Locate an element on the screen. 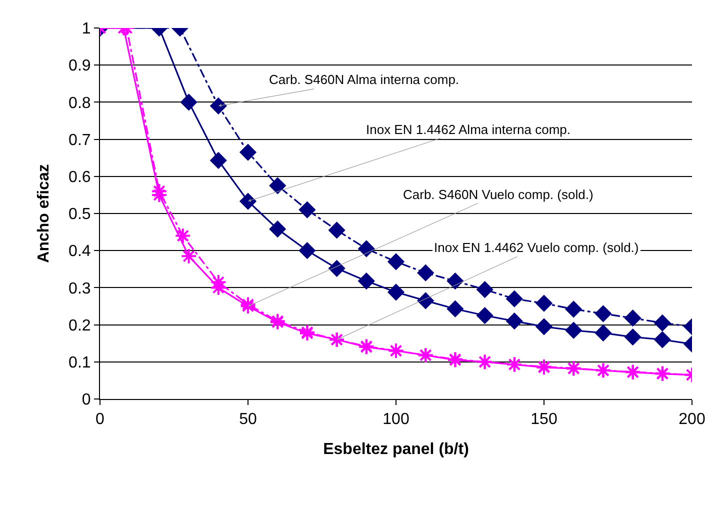 The image size is (717, 509). x-tick-label: 150 is located at coordinates (544, 419).